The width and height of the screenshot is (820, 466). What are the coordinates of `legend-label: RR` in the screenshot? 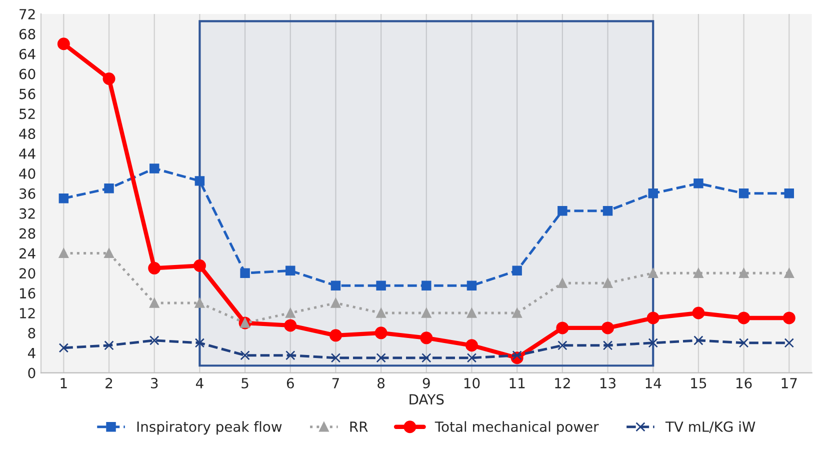 It's located at (359, 427).